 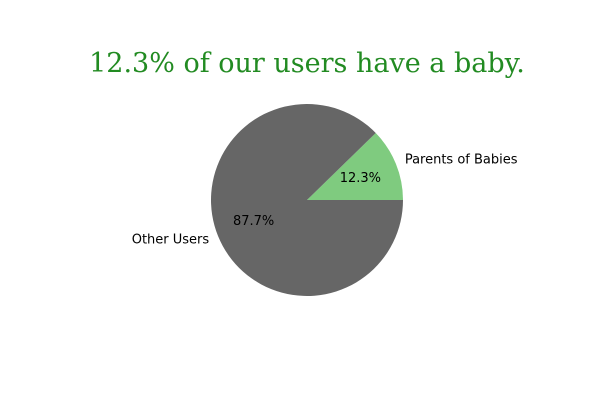 What do you see at coordinates (461, 160) in the screenshot?
I see `slice-label: Parents of Babies` at bounding box center [461, 160].